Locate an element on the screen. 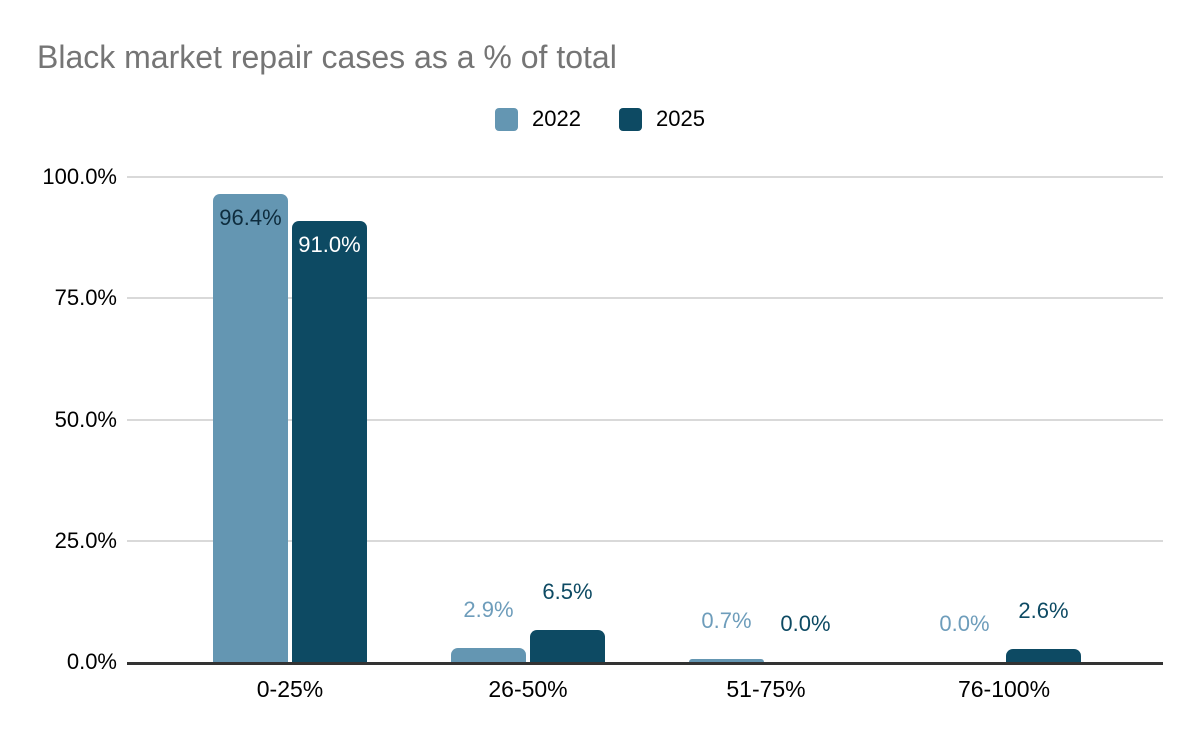 The height and width of the screenshot is (742, 1200). bar-2025-76-100% is located at coordinates (1043, 655).